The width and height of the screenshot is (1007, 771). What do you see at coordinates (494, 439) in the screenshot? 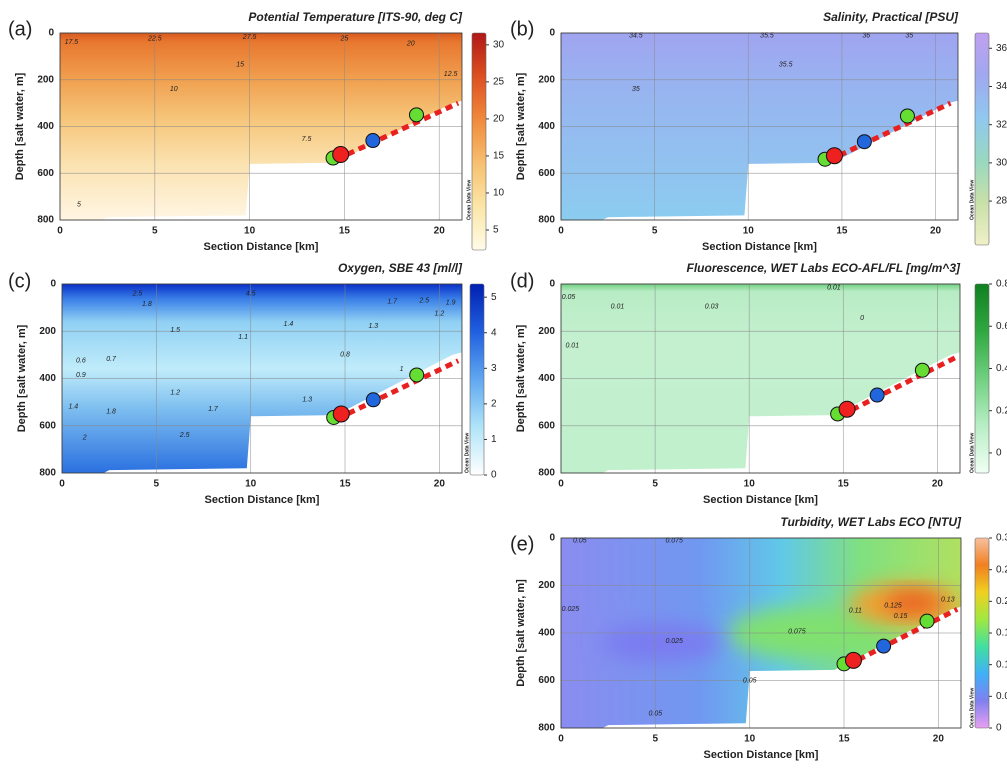
I see `colorbar-tick-label: 1` at bounding box center [494, 439].